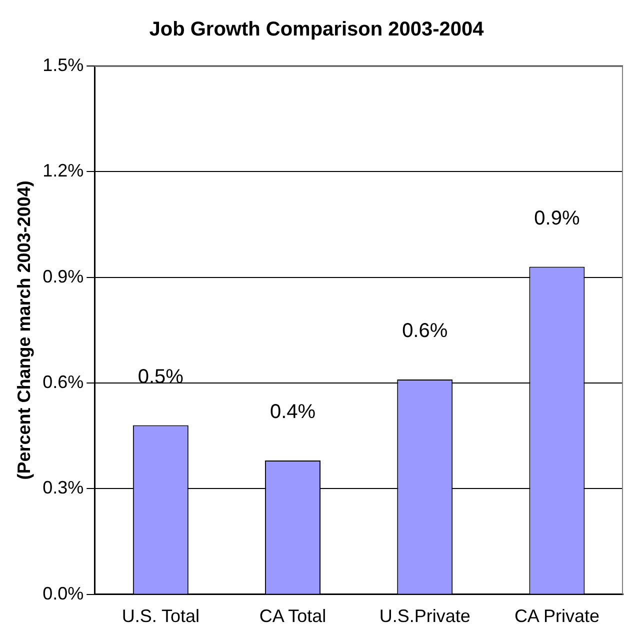  I want to click on data-label: 0.6%, so click(425, 331).